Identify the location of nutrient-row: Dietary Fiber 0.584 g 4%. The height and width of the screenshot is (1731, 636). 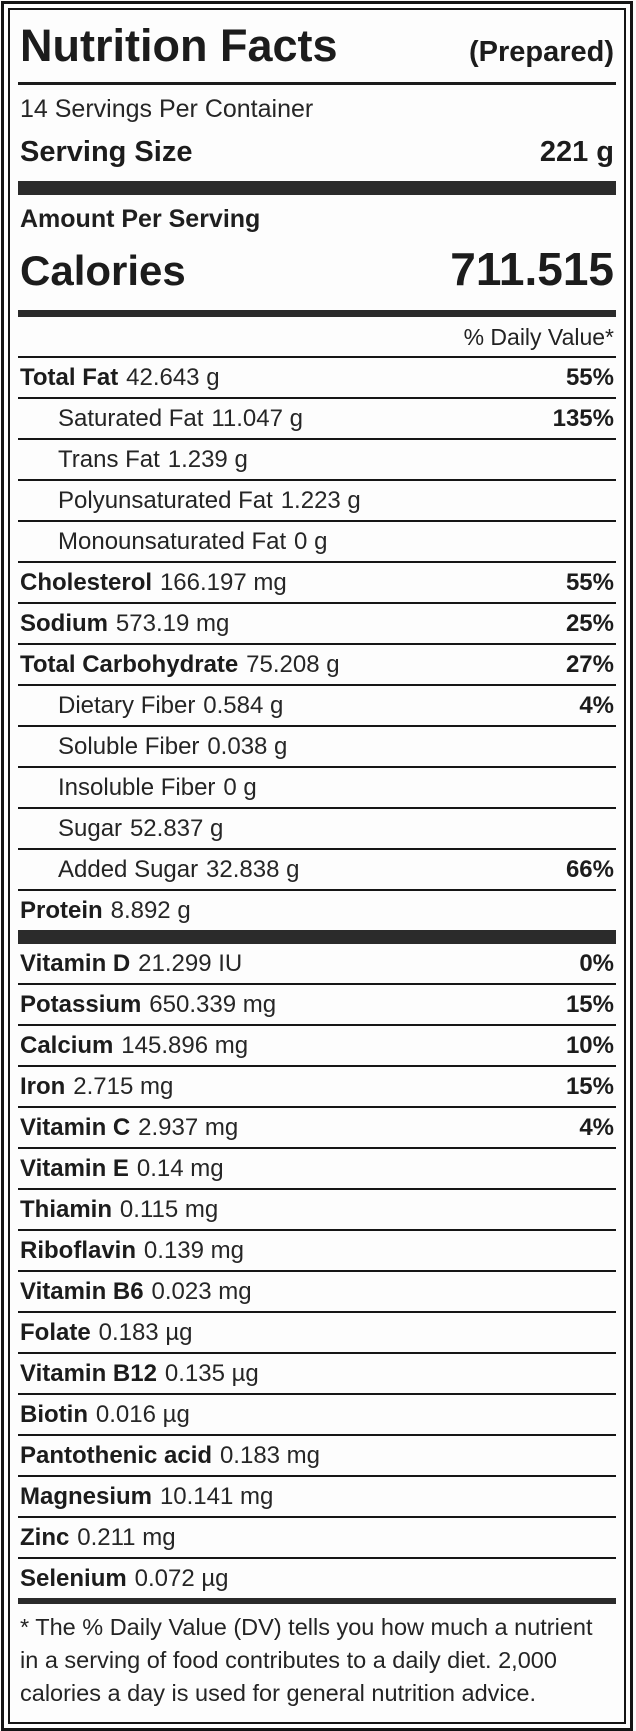
(317, 706).